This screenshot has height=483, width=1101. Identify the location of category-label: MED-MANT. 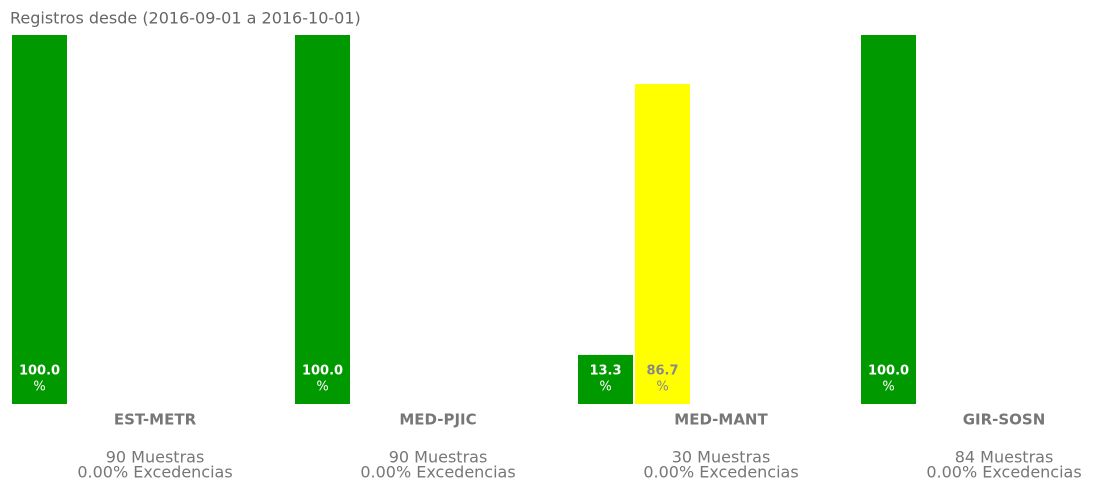
(721, 420).